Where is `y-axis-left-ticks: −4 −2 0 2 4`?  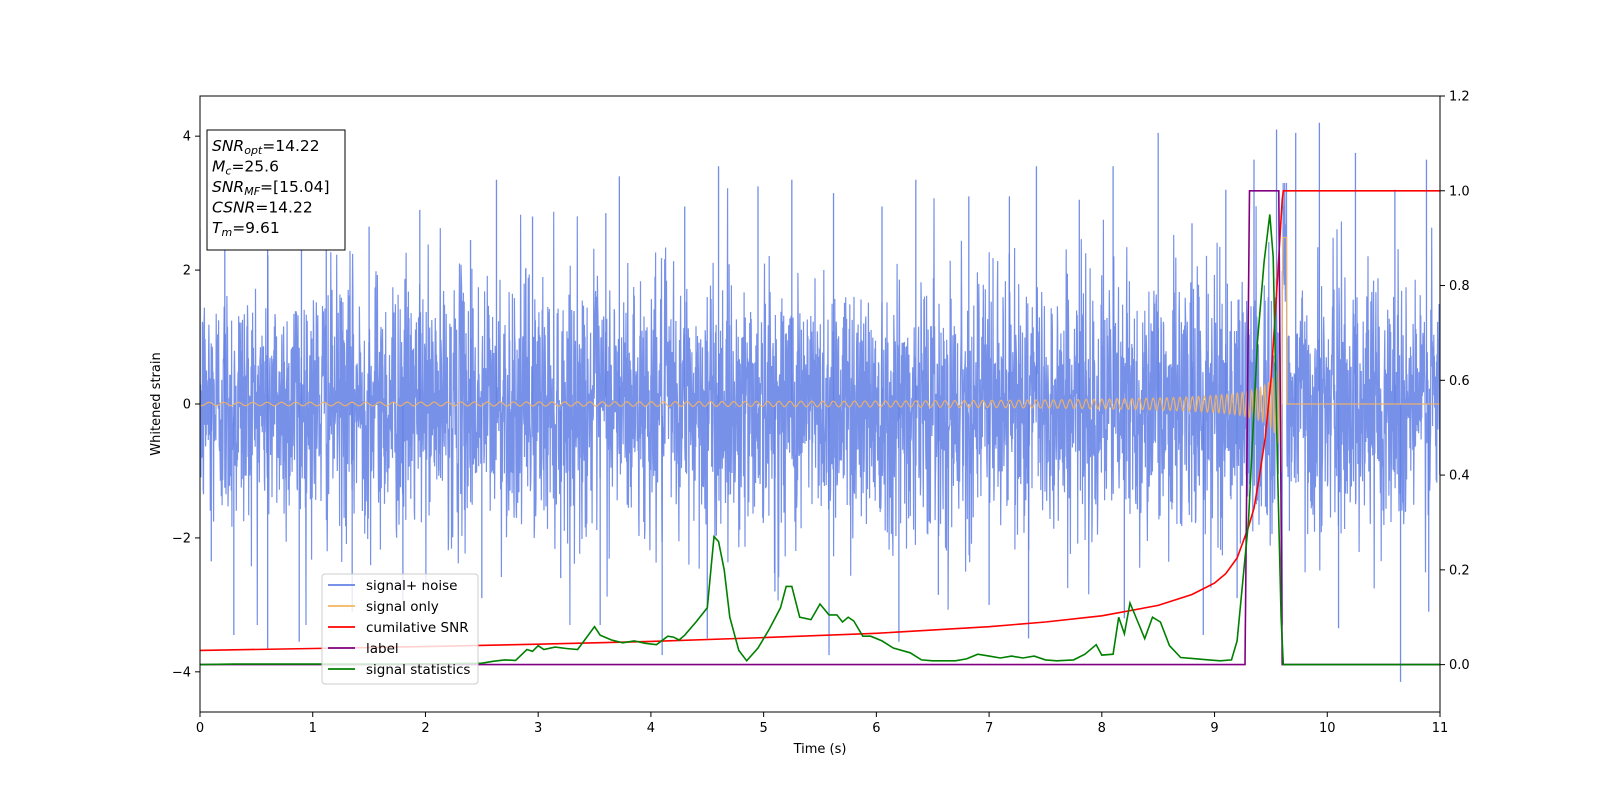 y-axis-left-ticks: −4 −2 0 2 4 is located at coordinates (186, 405).